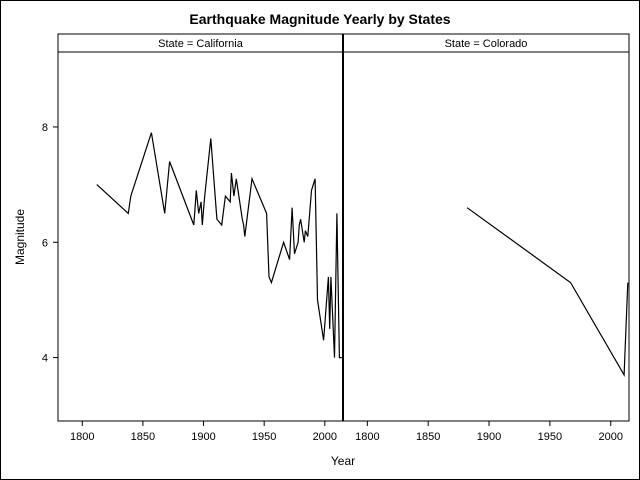 The image size is (640, 480). What do you see at coordinates (320, 19) in the screenshot?
I see `chart-title: Earthquake Magnitude Yearly by States` at bounding box center [320, 19].